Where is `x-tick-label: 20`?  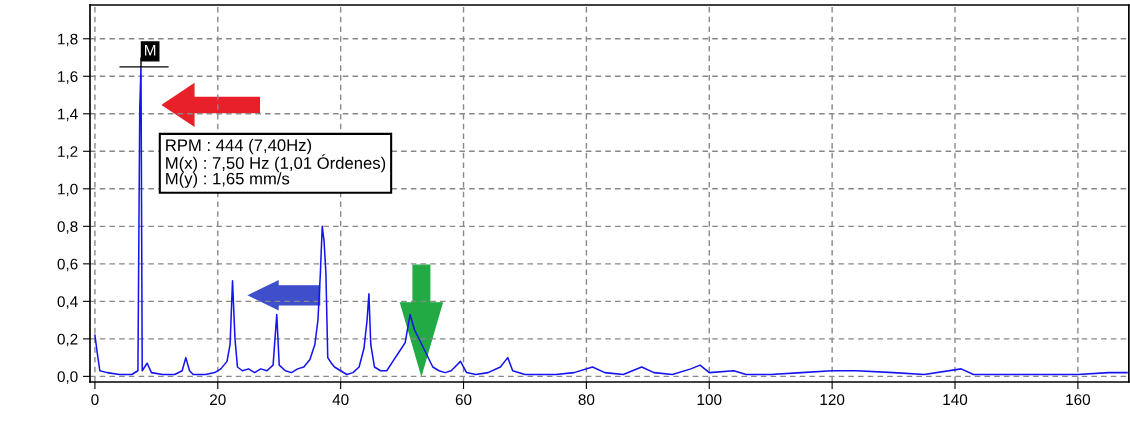
x-tick-label: 20 is located at coordinates (218, 400).